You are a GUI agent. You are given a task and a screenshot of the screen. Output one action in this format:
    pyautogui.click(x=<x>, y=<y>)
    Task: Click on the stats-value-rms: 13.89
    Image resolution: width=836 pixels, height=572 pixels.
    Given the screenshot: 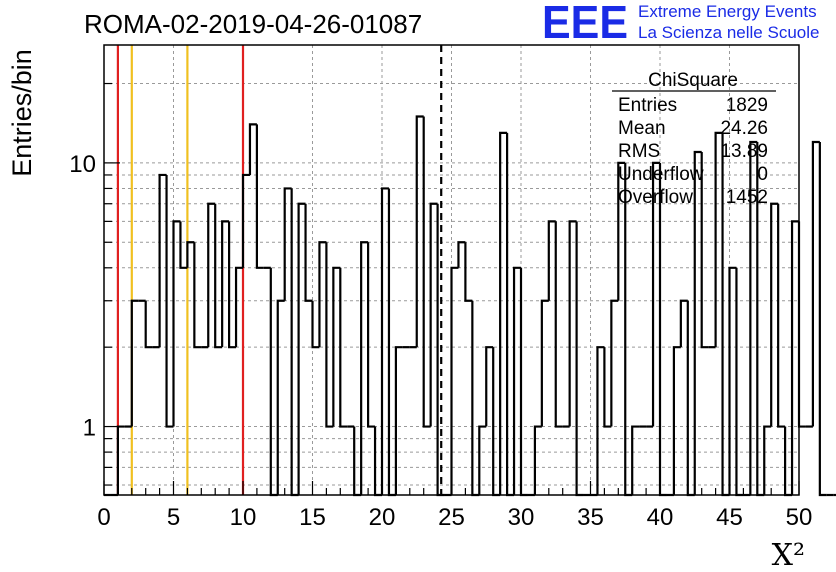 What is the action you would take?
    pyautogui.click(x=744, y=151)
    